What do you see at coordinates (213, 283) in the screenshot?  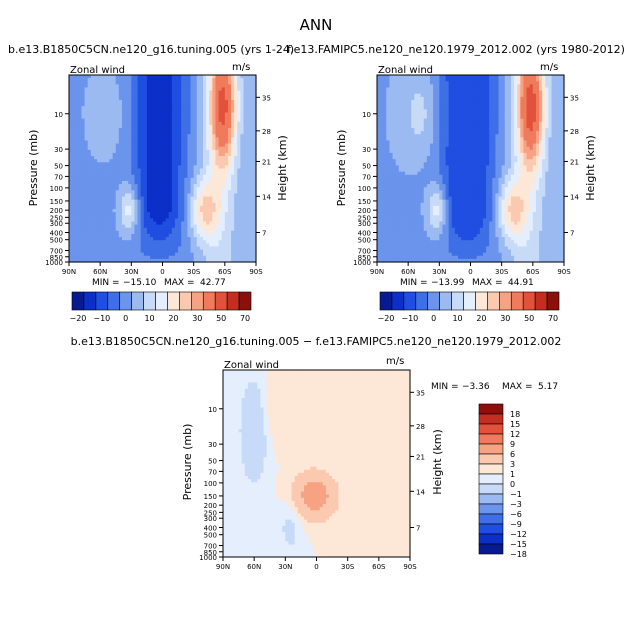 I see `panel-1-max-value: 42.77` at bounding box center [213, 283].